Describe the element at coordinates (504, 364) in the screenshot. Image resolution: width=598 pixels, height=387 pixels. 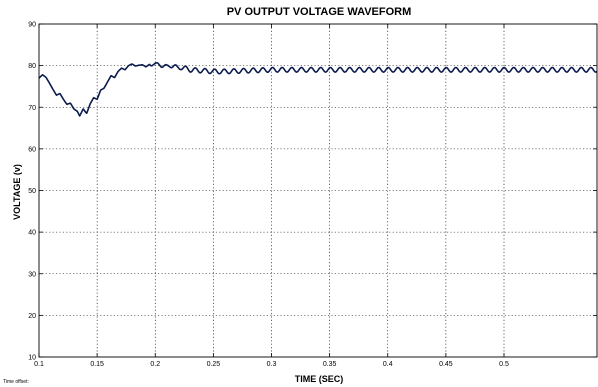
I see `x-tick-label: 0.5` at that location.